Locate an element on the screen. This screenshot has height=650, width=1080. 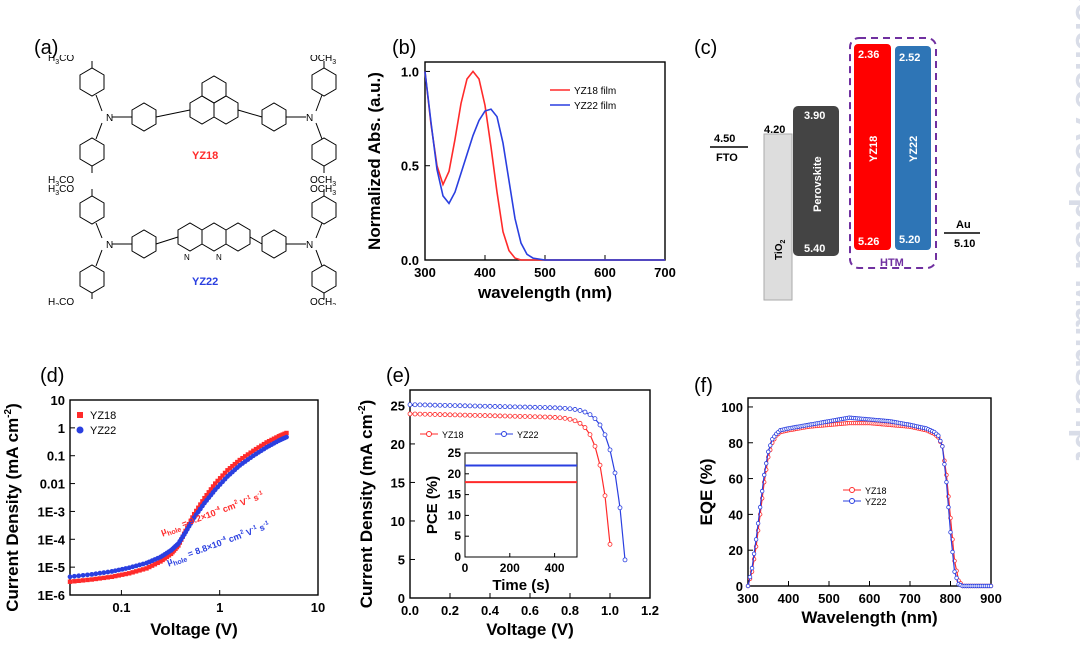
perovskite-name: Perovskite is located at coordinates (818, 184).